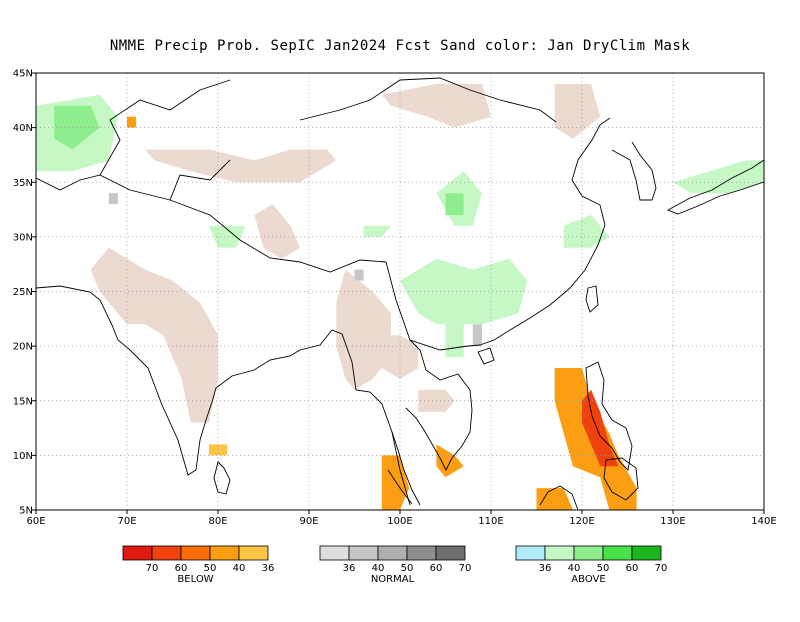 The height and width of the screenshot is (622, 800). Describe the element at coordinates (661, 568) in the screenshot. I see `legend-above-tick-4: 70` at that location.